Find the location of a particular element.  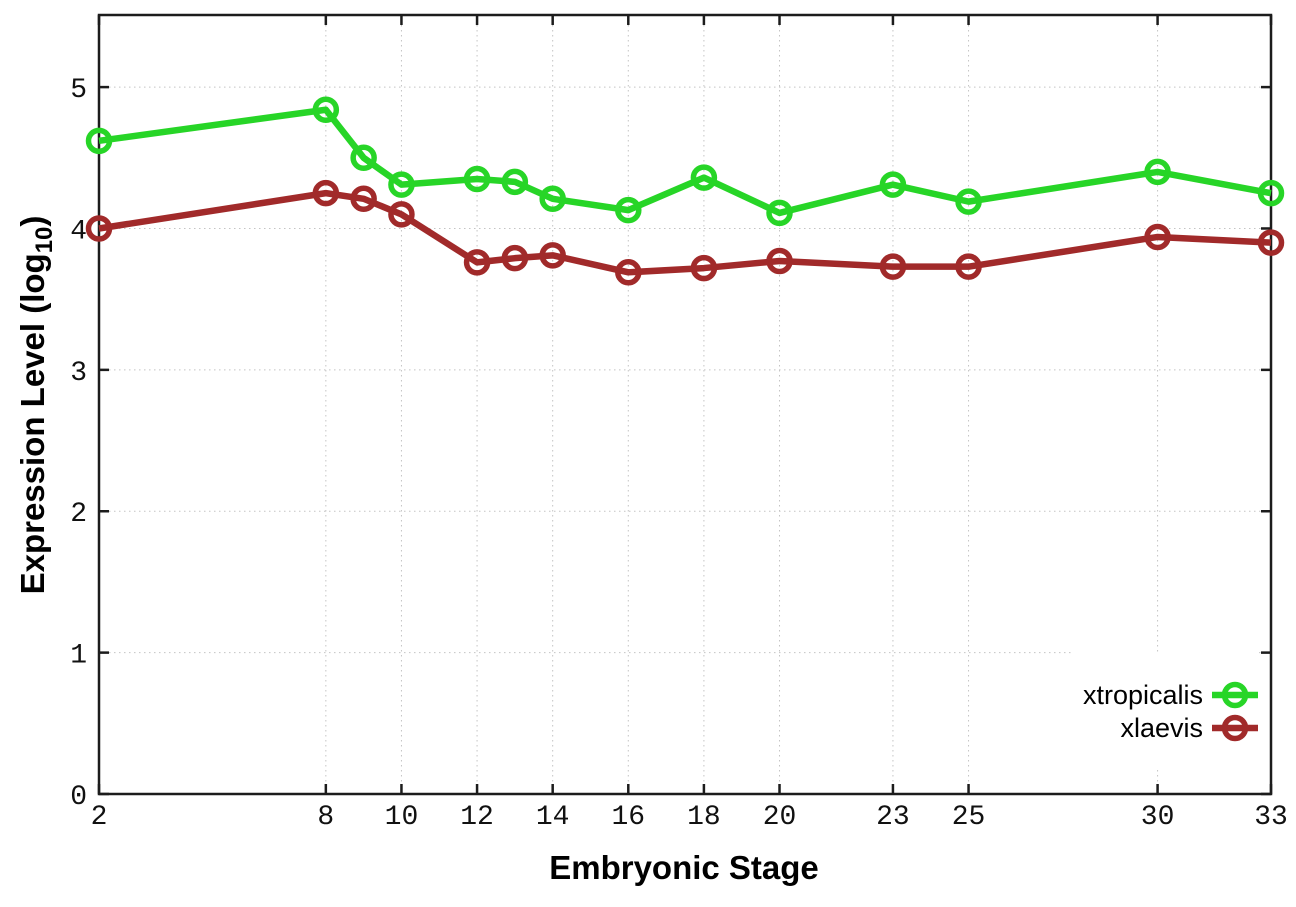

svg-text: 12 is located at coordinates (477, 817).